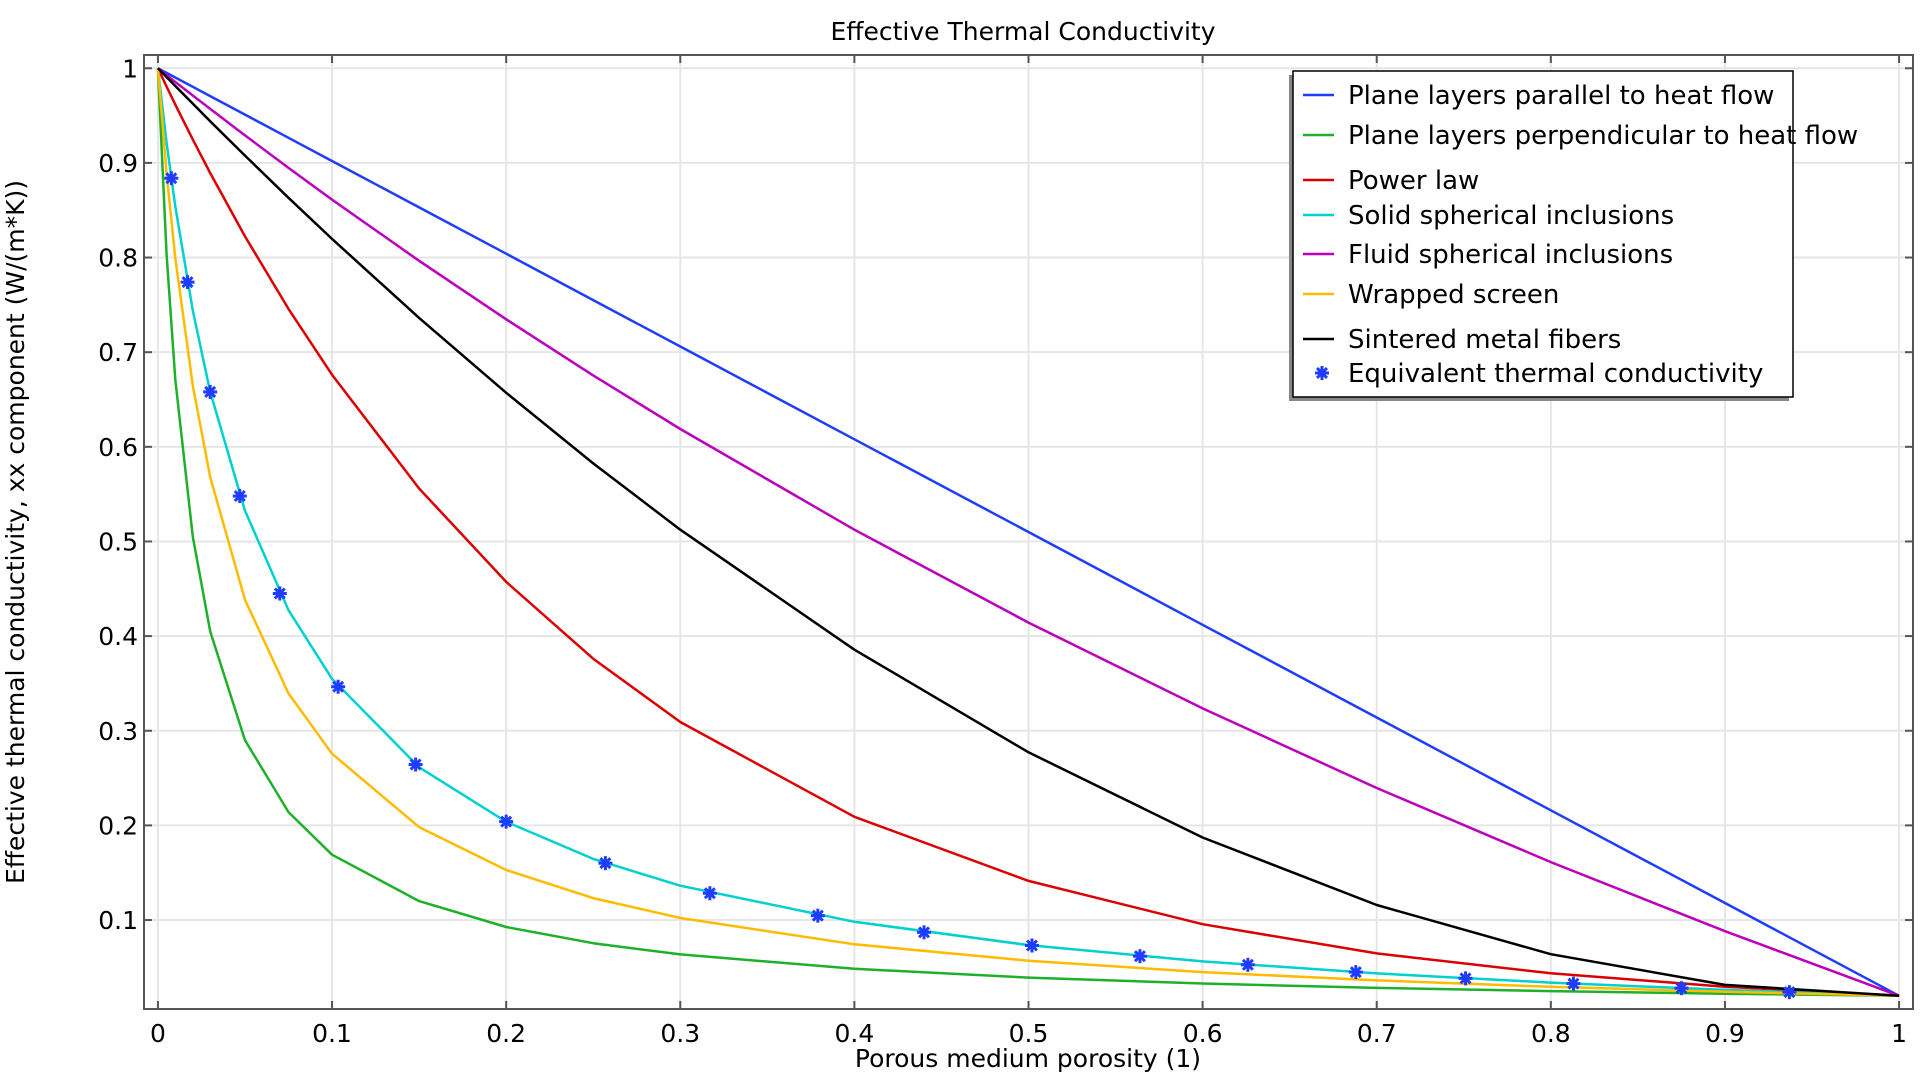 The height and width of the screenshot is (1084, 1920). What do you see at coordinates (1555, 374) in the screenshot?
I see `legend-label-markers: Equivalent thermal conductivity` at bounding box center [1555, 374].